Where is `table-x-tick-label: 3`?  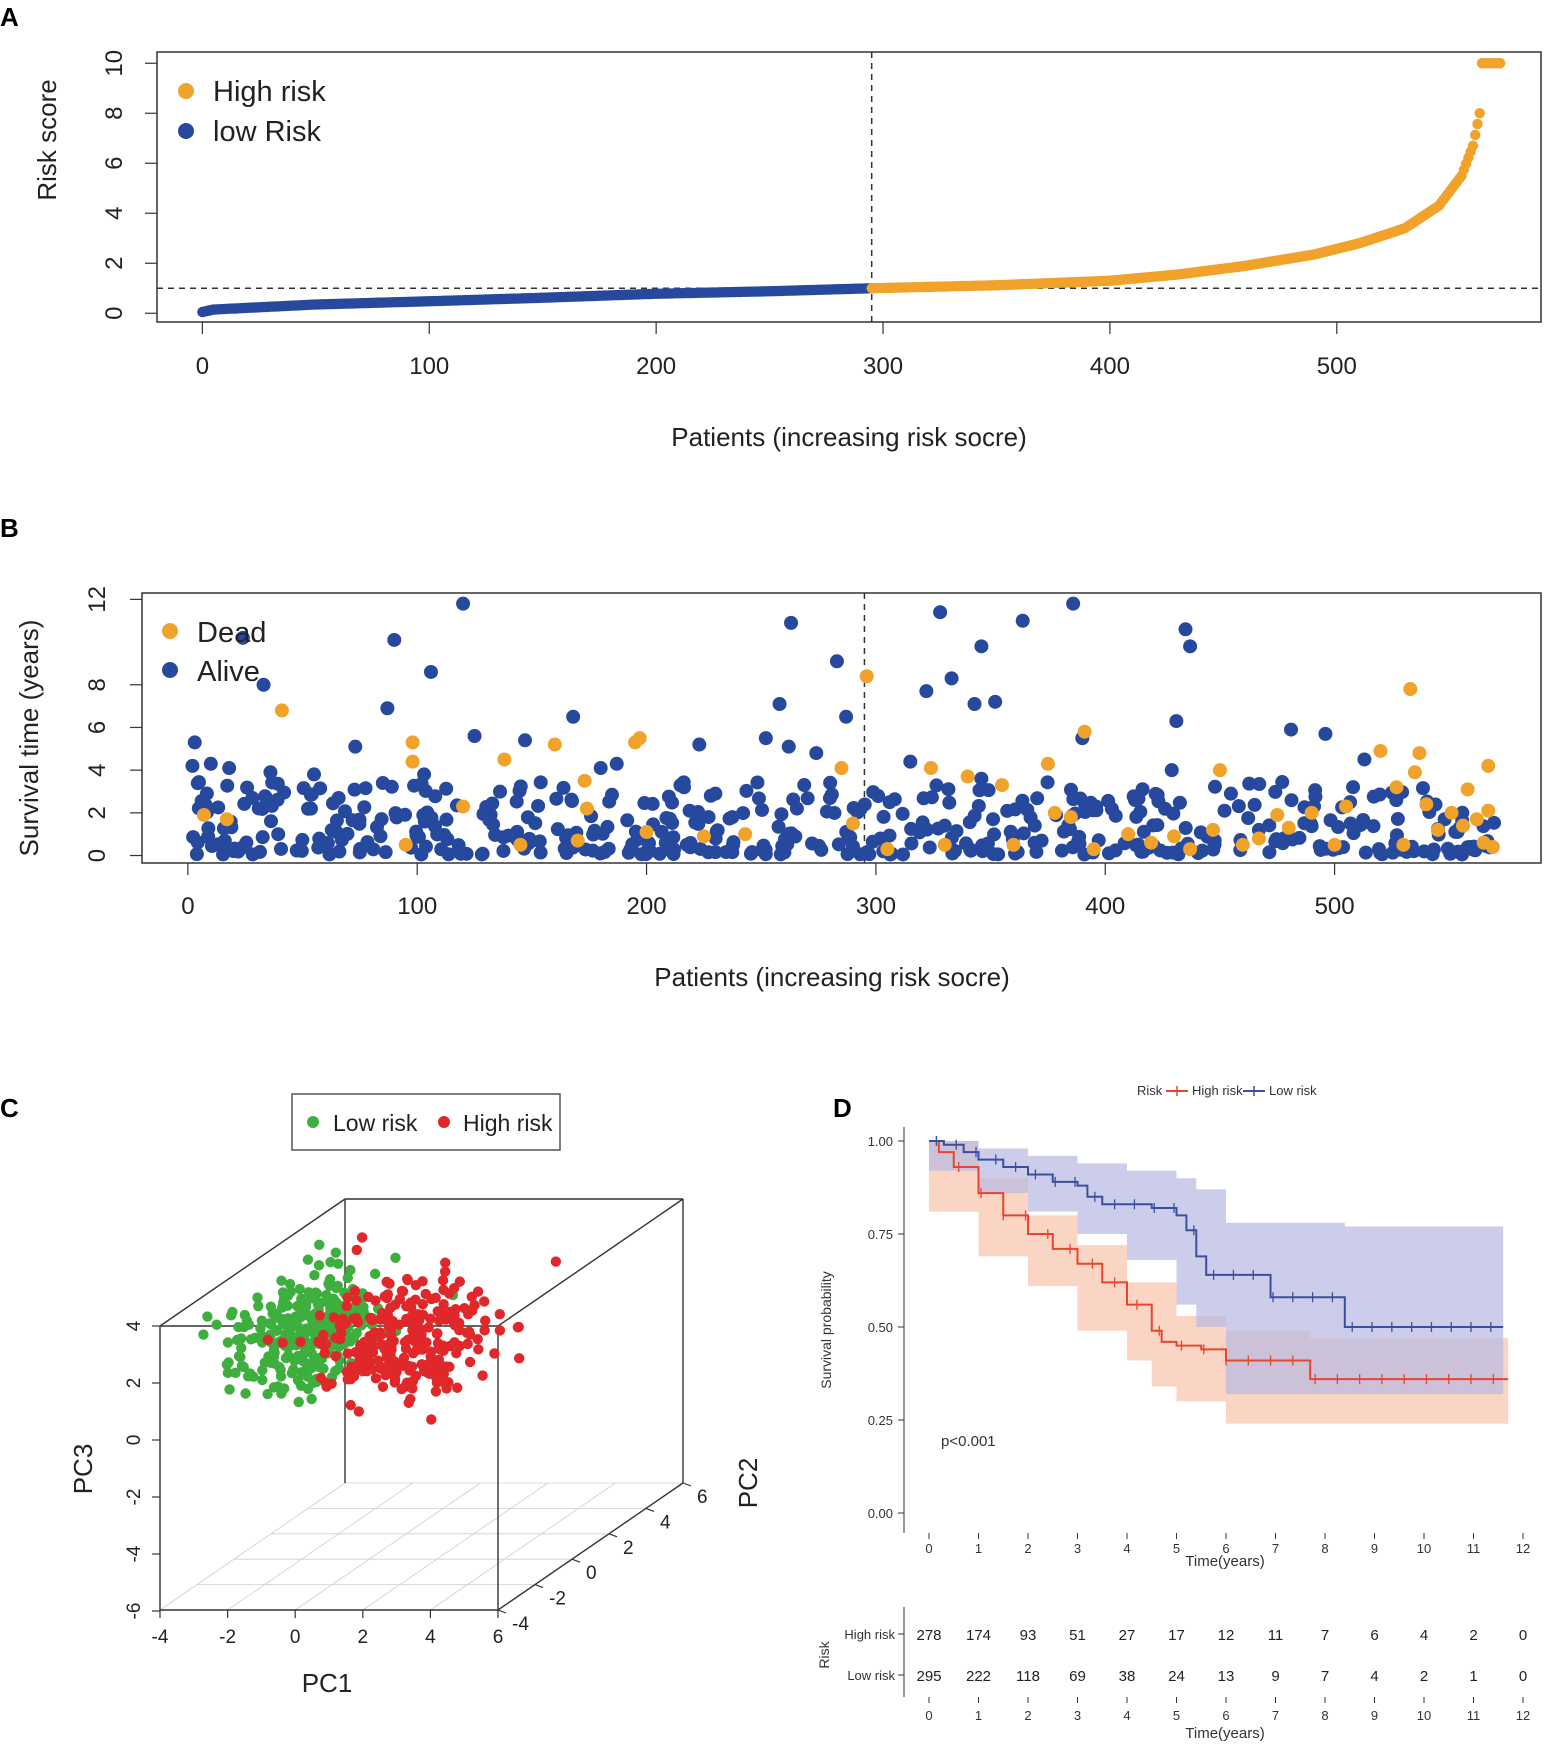 table-x-tick-label: 3 is located at coordinates (1077, 1715).